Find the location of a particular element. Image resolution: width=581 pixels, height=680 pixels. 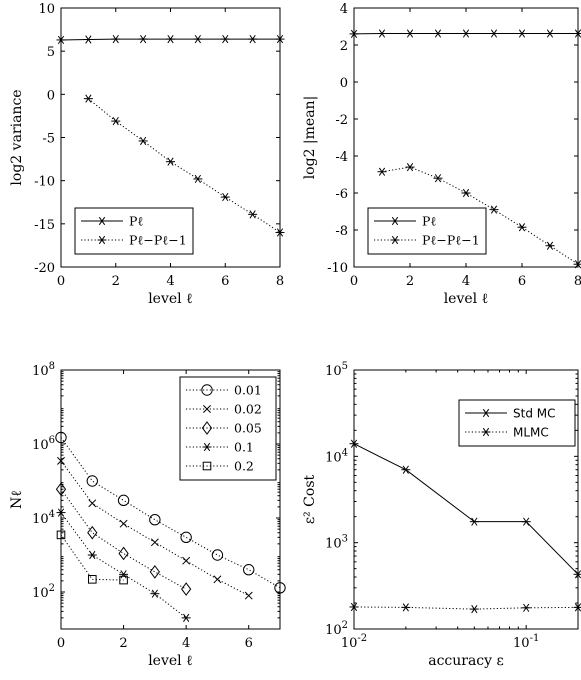

y-tick-label: -4 is located at coordinates (341, 157).